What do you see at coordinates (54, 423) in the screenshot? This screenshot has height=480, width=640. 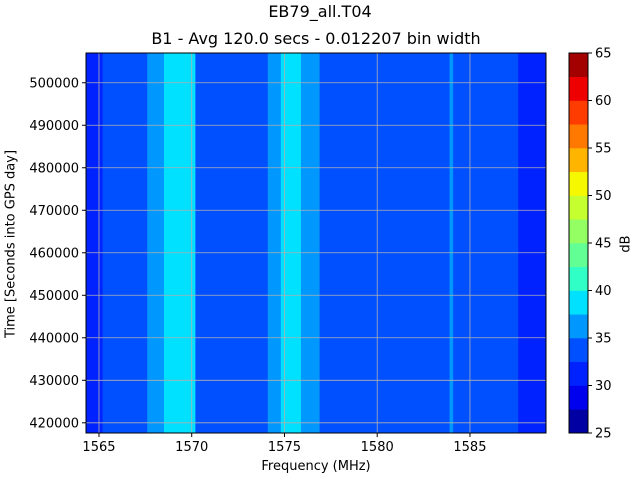 I see `y-tick-label-0: 420000` at bounding box center [54, 423].